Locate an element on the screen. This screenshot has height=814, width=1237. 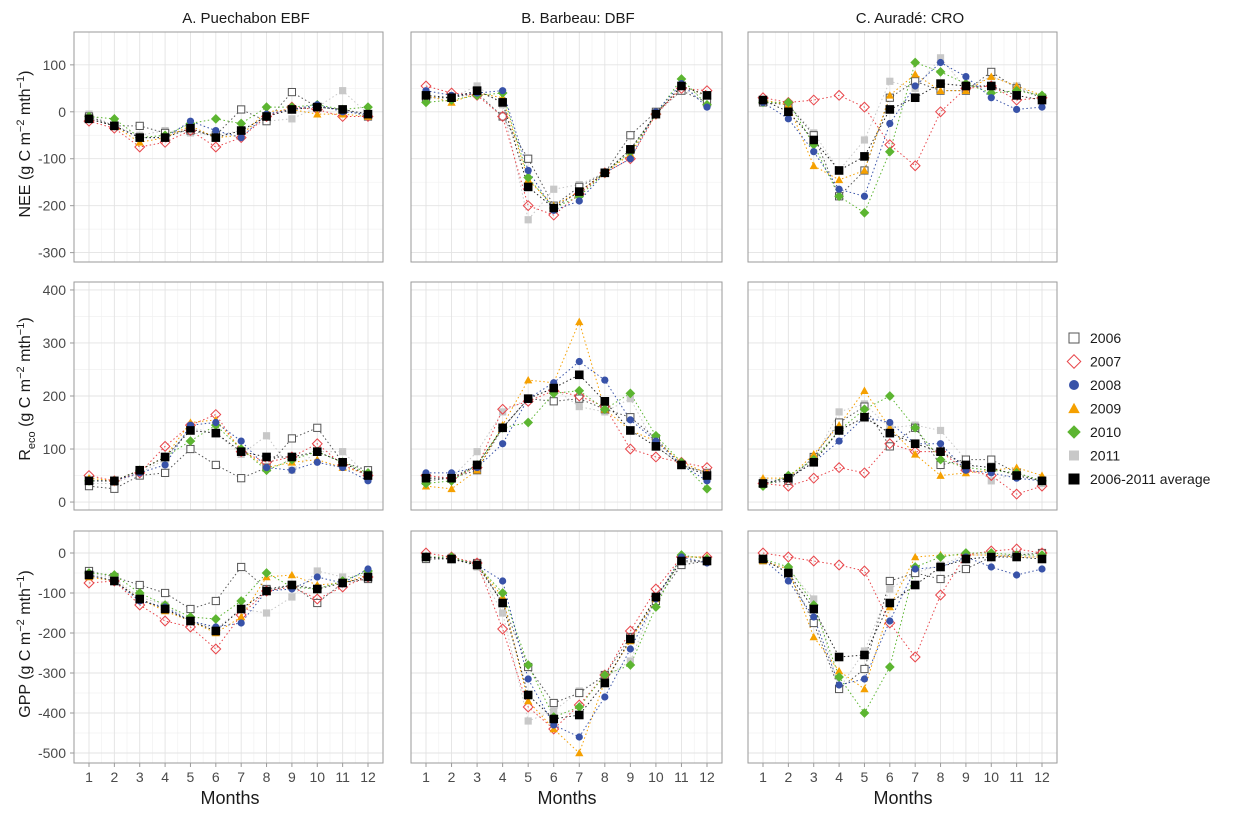
data-point-2007-m9 is located at coordinates (630, 449).